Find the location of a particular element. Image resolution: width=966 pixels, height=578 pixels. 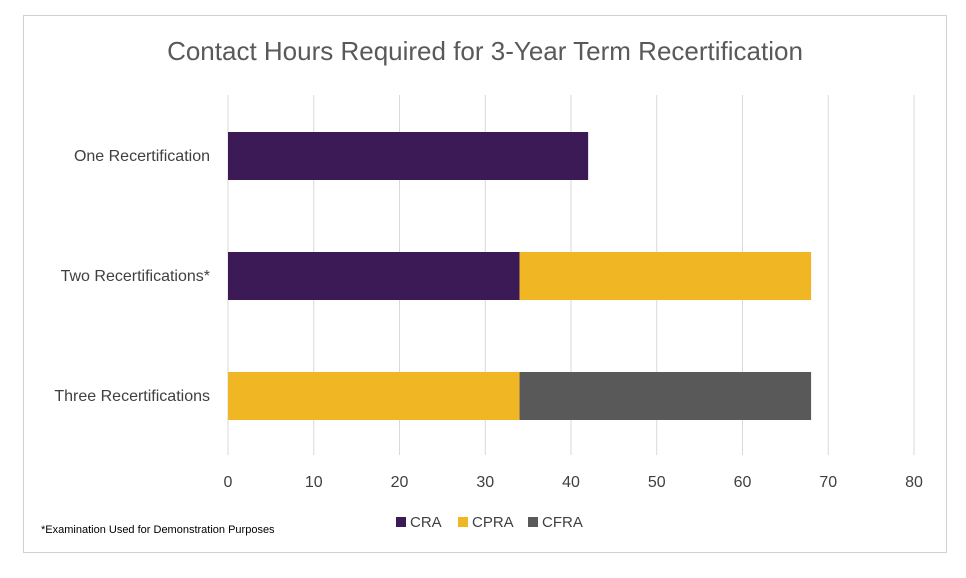

bar-cfra is located at coordinates (665, 396).